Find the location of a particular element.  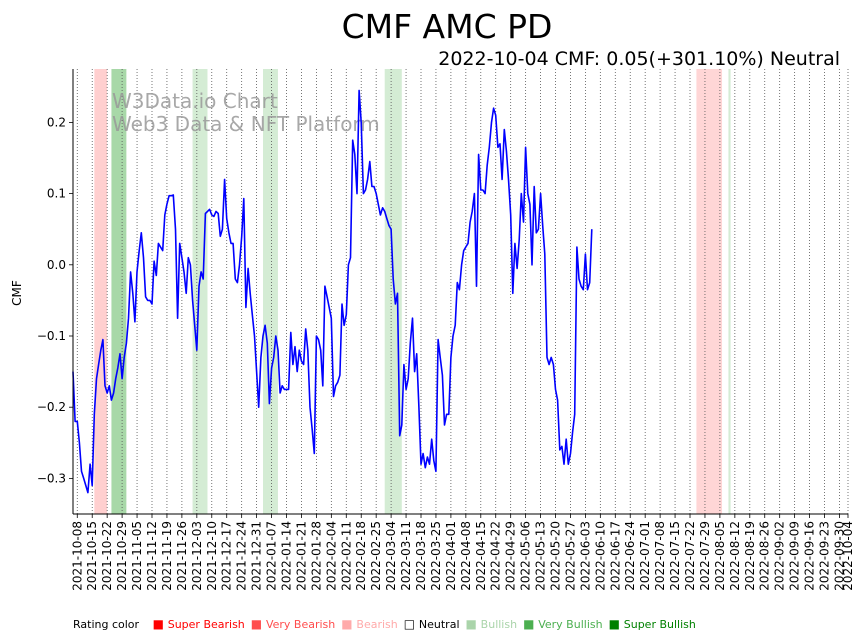

x-tick-label-19: 2022-02-18 is located at coordinates (361, 556).